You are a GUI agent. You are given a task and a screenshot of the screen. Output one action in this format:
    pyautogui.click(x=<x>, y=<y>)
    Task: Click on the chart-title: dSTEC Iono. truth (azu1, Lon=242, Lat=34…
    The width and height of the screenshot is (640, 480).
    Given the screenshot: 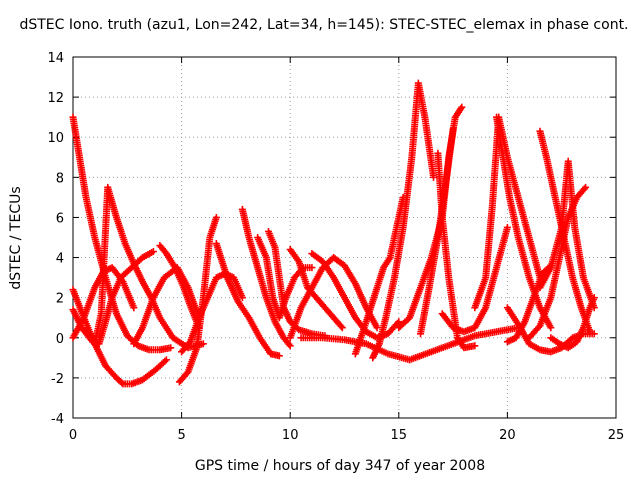 What is the action you would take?
    pyautogui.click(x=323, y=25)
    